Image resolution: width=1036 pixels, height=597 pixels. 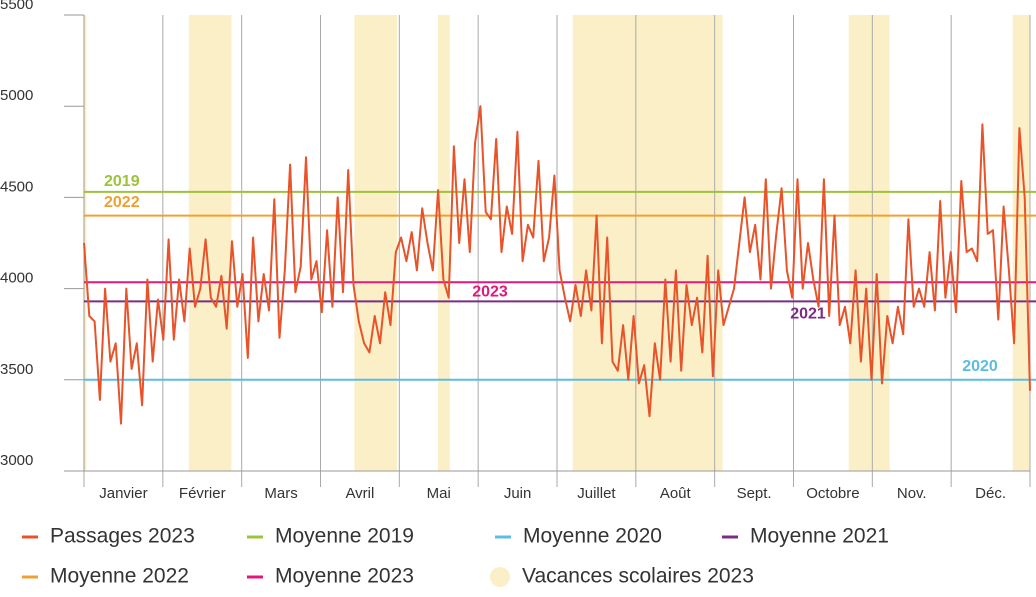 What do you see at coordinates (16, 95) in the screenshot?
I see `y-tick-label: 5000` at bounding box center [16, 95].